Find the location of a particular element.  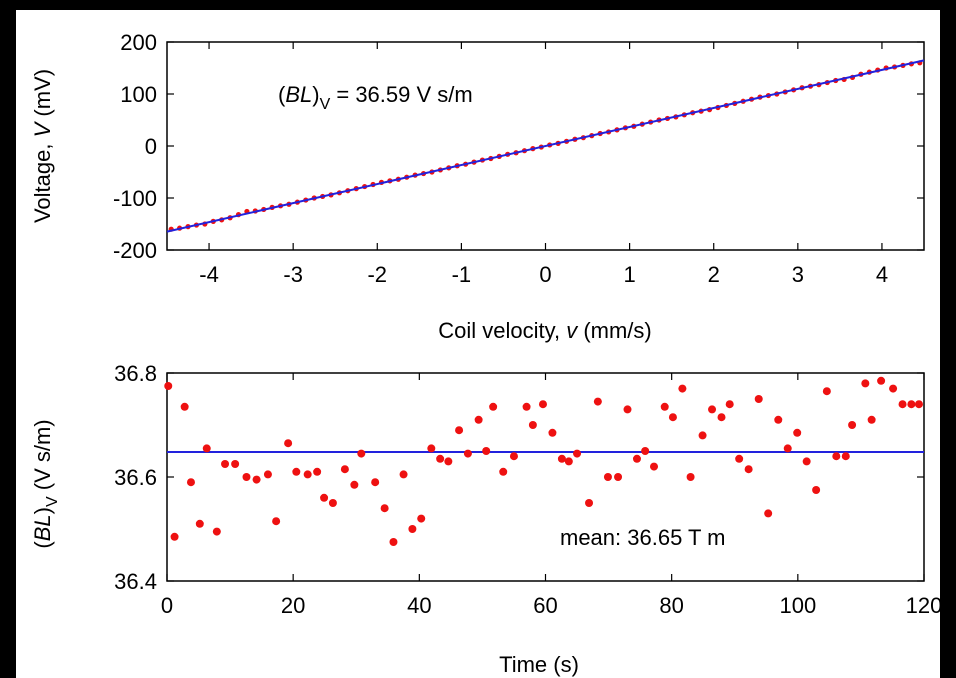

bottom-x-tick-label: 100 is located at coordinates (797, 605).